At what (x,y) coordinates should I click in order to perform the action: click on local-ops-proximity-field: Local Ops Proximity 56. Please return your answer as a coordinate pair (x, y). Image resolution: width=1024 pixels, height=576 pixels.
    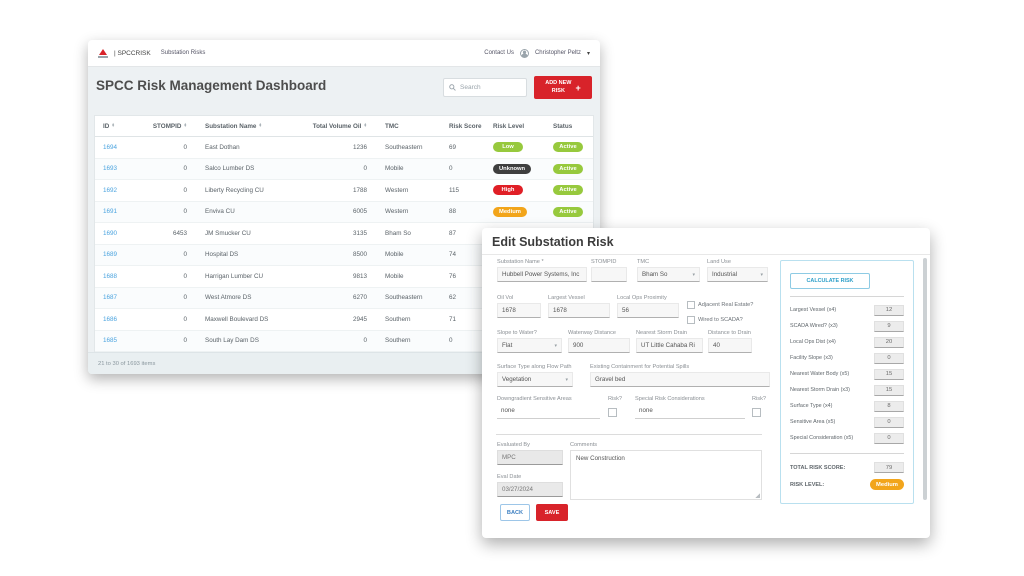
    Looking at the image, I should click on (648, 306).